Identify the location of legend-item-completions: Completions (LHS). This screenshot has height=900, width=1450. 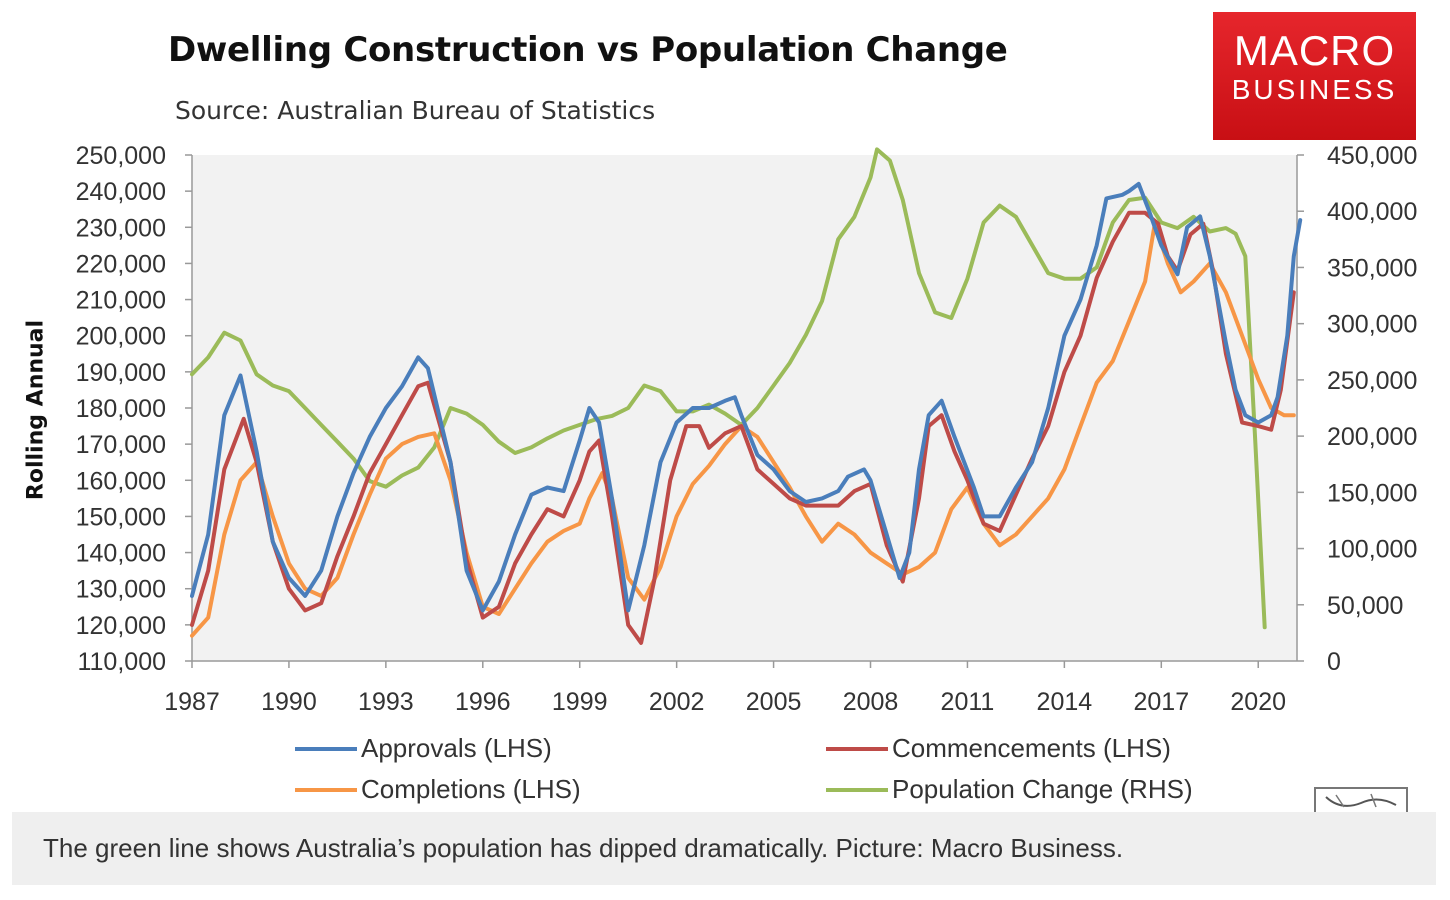
(438, 789).